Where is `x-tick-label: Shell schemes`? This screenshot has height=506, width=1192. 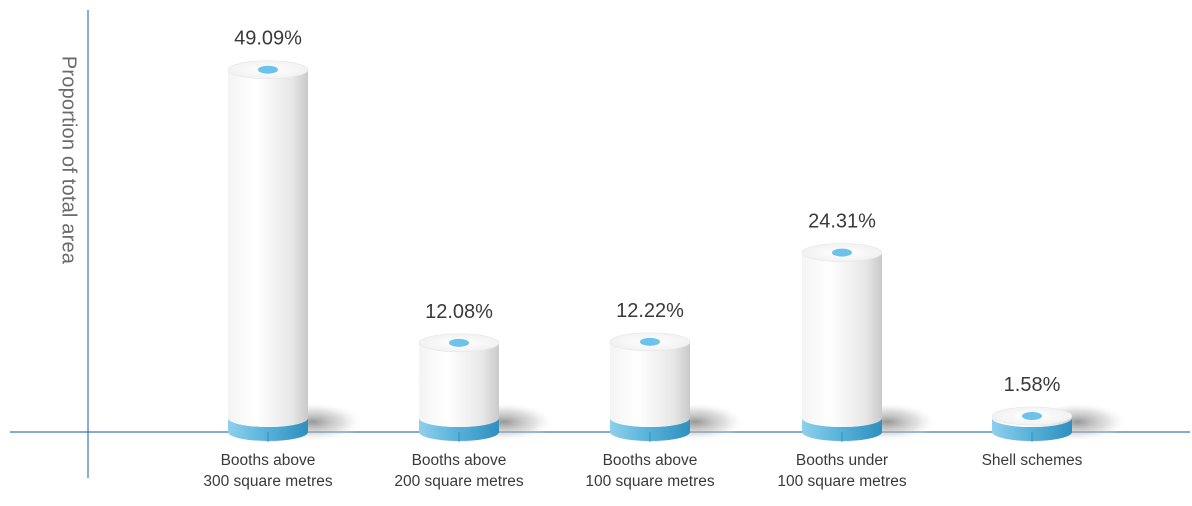 x-tick-label: Shell schemes is located at coordinates (1032, 460).